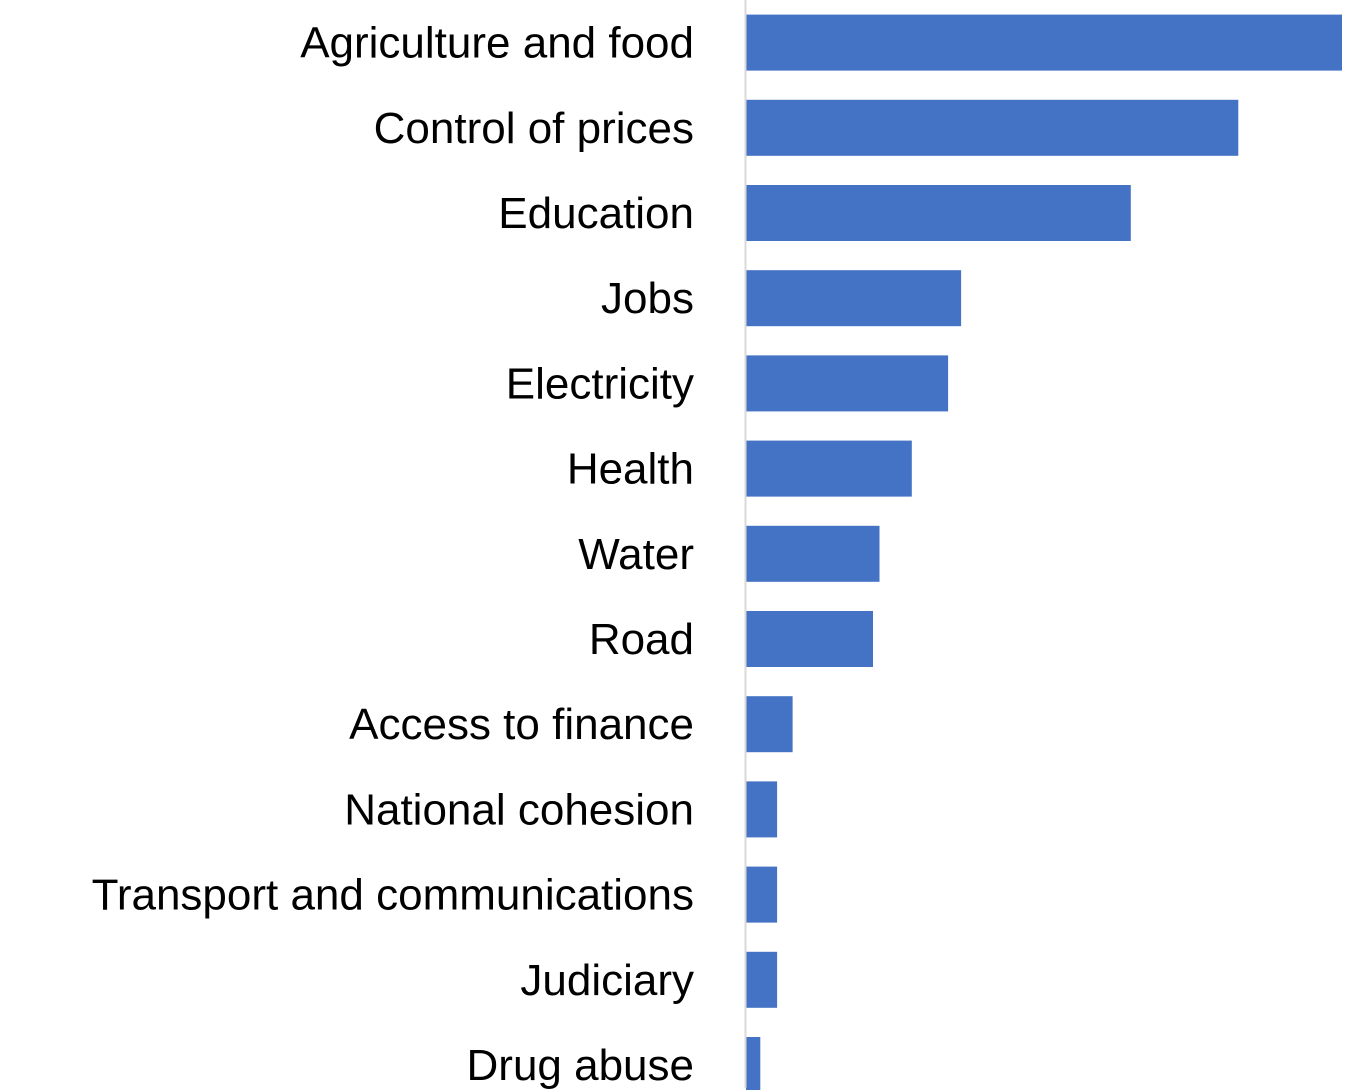  What do you see at coordinates (847, 383) in the screenshot?
I see `bar-electricity` at bounding box center [847, 383].